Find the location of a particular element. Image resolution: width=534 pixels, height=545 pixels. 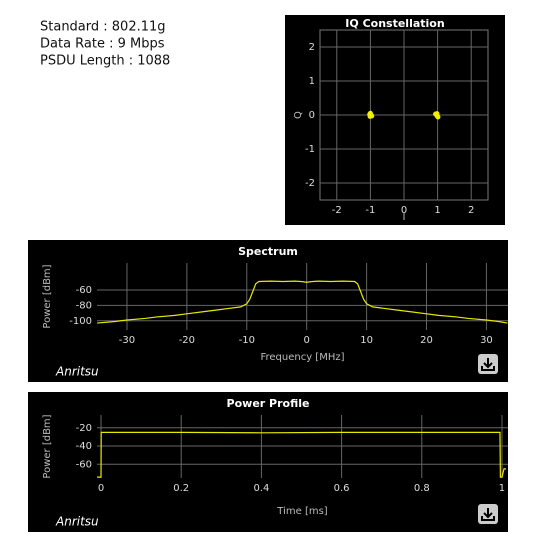

x-tick-label: 0.2 is located at coordinates (181, 488).